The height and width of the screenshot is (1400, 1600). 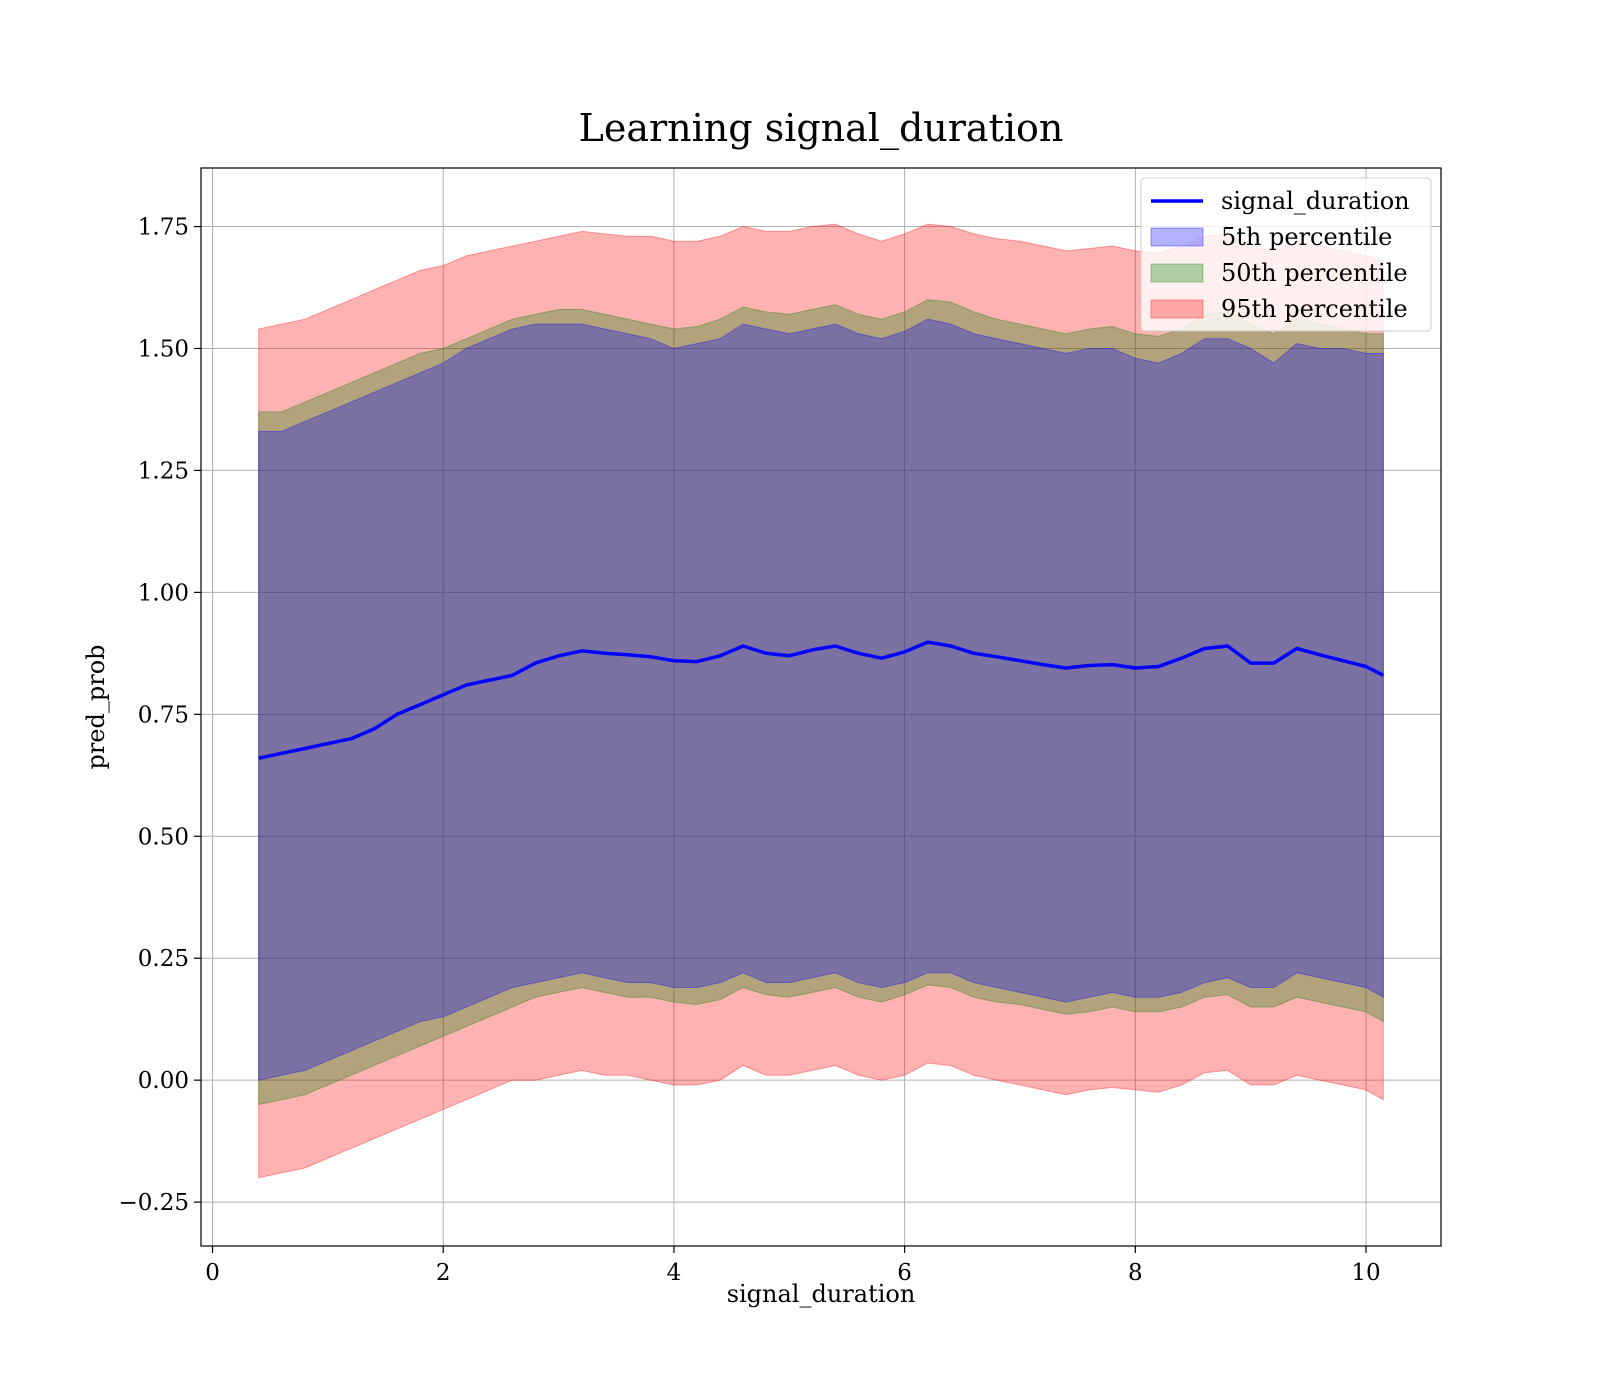 I want to click on legend-label-5th-percentile: 5th percentile, so click(x=1306, y=237).